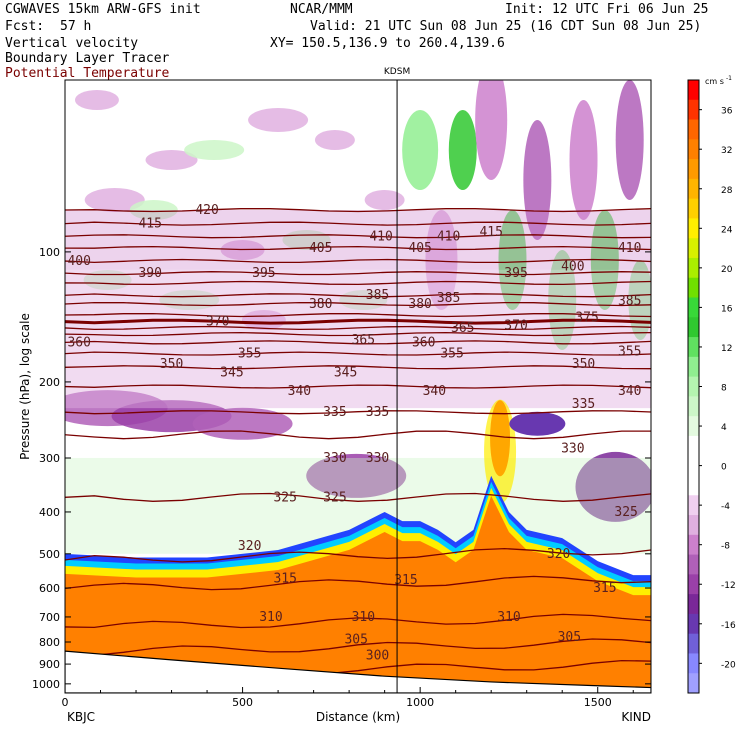 The height and width of the screenshot is (740, 740). What do you see at coordinates (25, 26) in the screenshot?
I see `forecast-label: Fcst:` at bounding box center [25, 26].